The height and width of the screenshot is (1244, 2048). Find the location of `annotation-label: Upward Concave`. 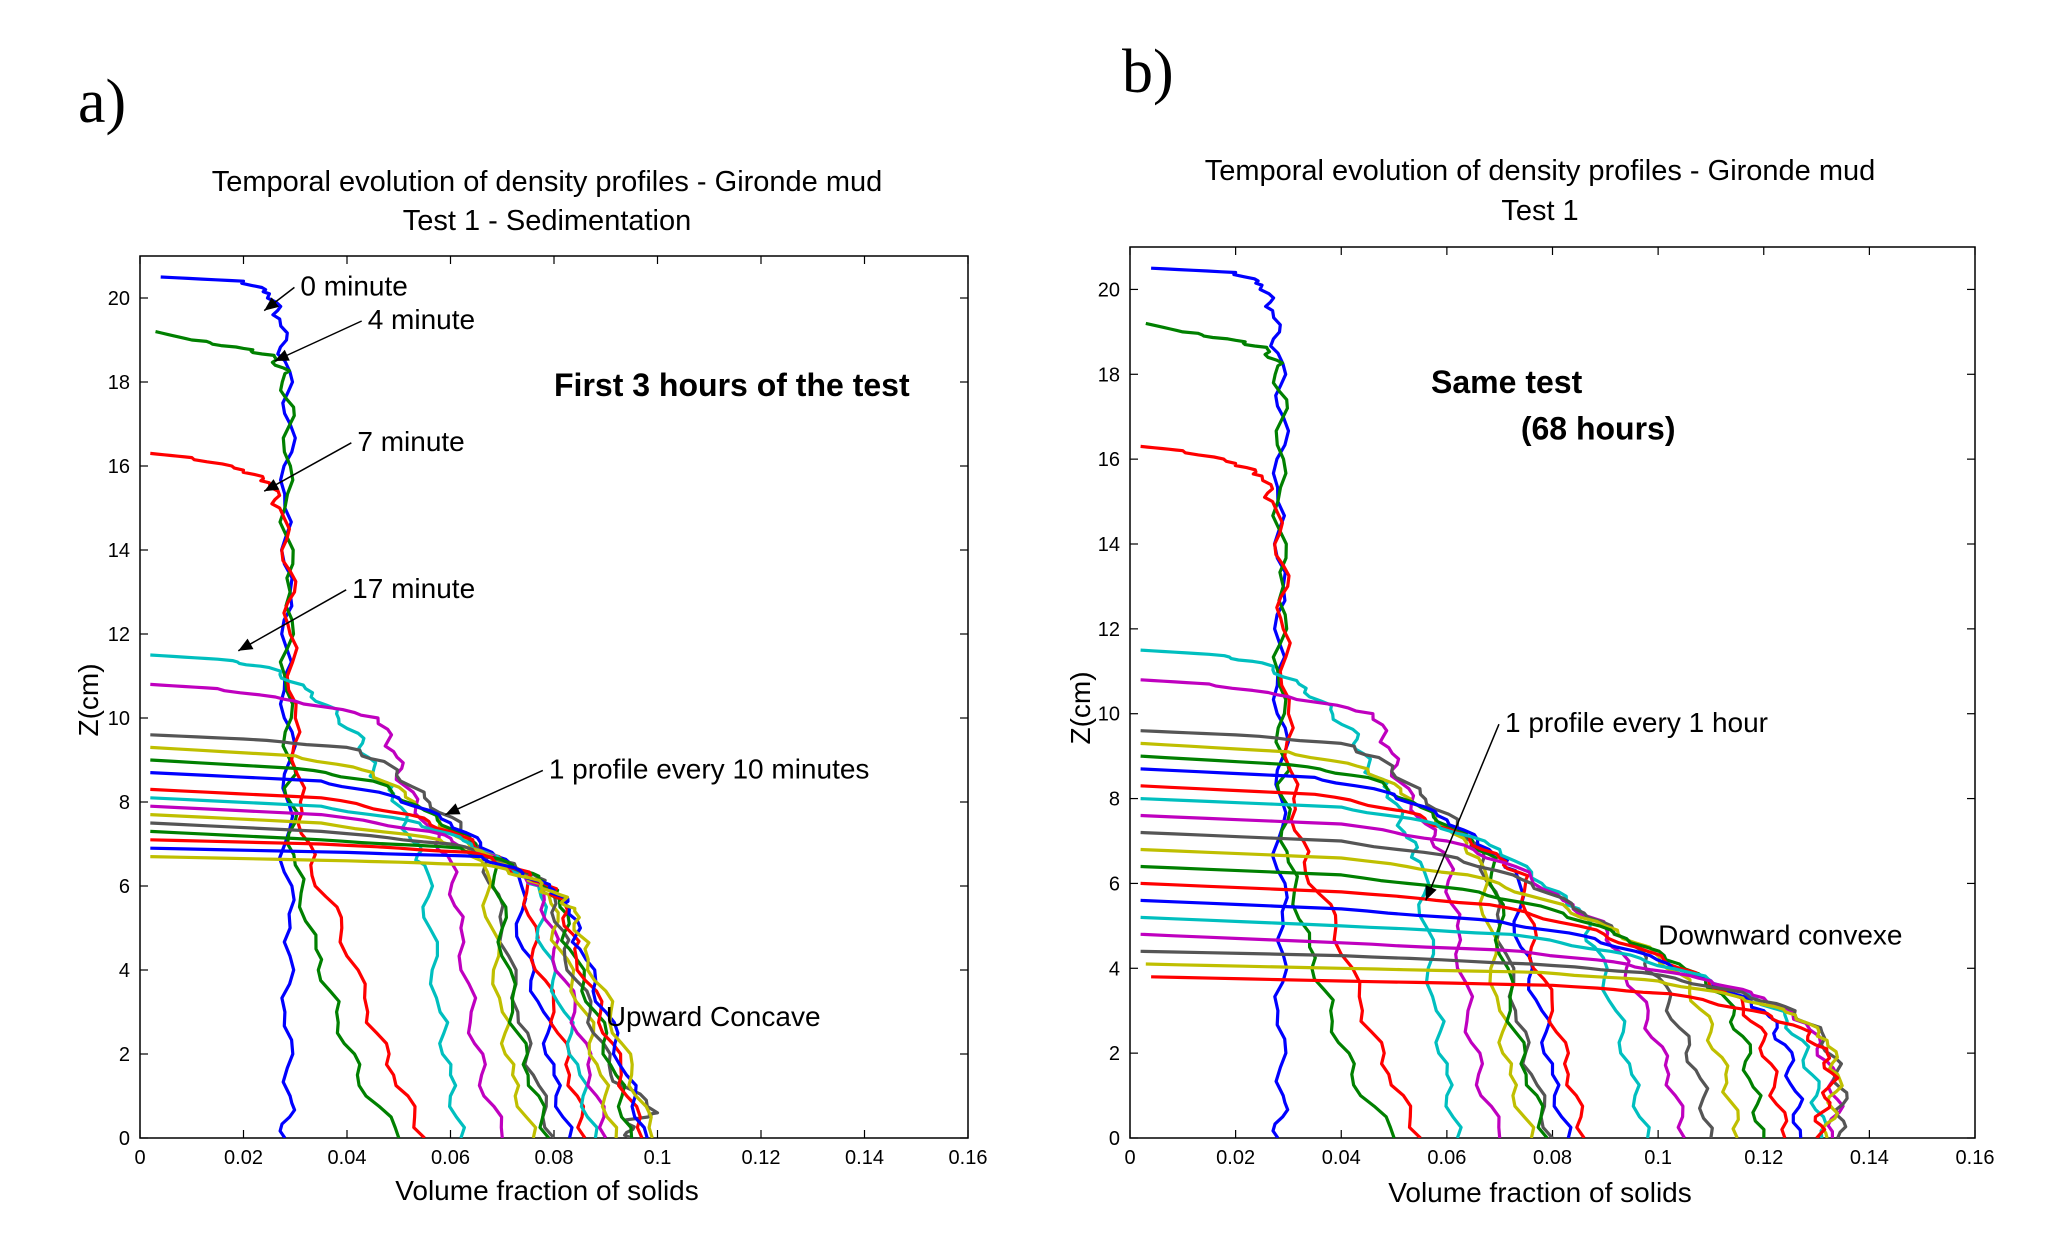

annotation-label: Upward Concave is located at coordinates (713, 1016).